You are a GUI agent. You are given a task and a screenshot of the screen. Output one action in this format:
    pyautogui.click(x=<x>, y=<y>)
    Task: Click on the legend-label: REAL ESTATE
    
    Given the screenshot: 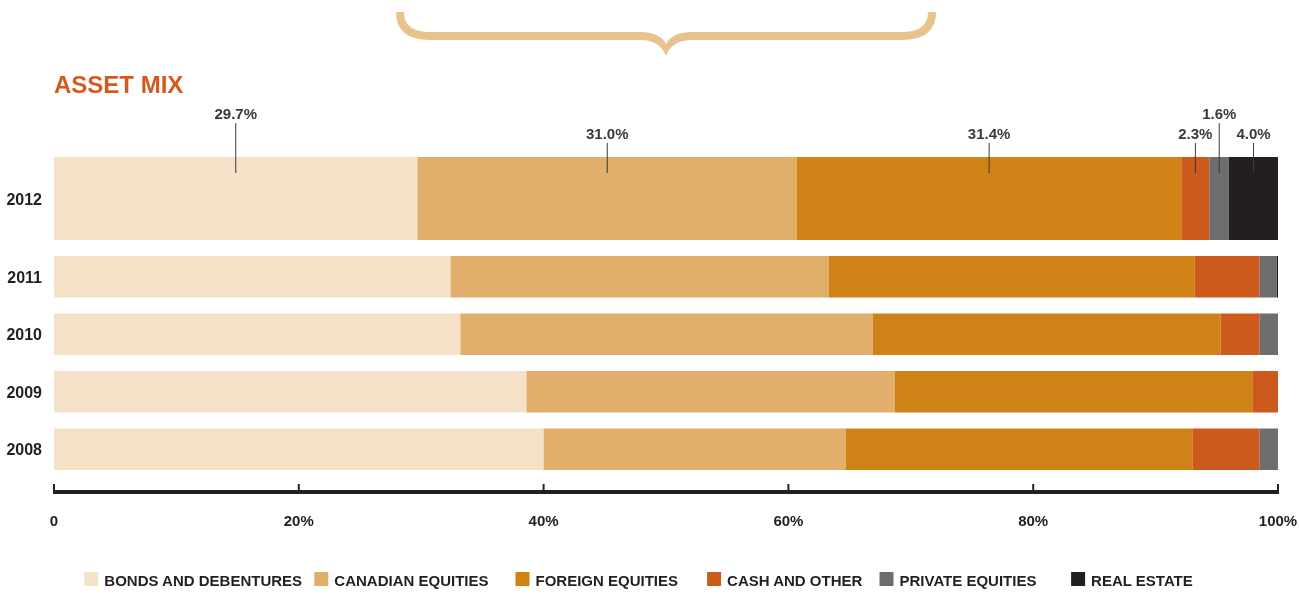 What is the action you would take?
    pyautogui.click(x=1142, y=580)
    